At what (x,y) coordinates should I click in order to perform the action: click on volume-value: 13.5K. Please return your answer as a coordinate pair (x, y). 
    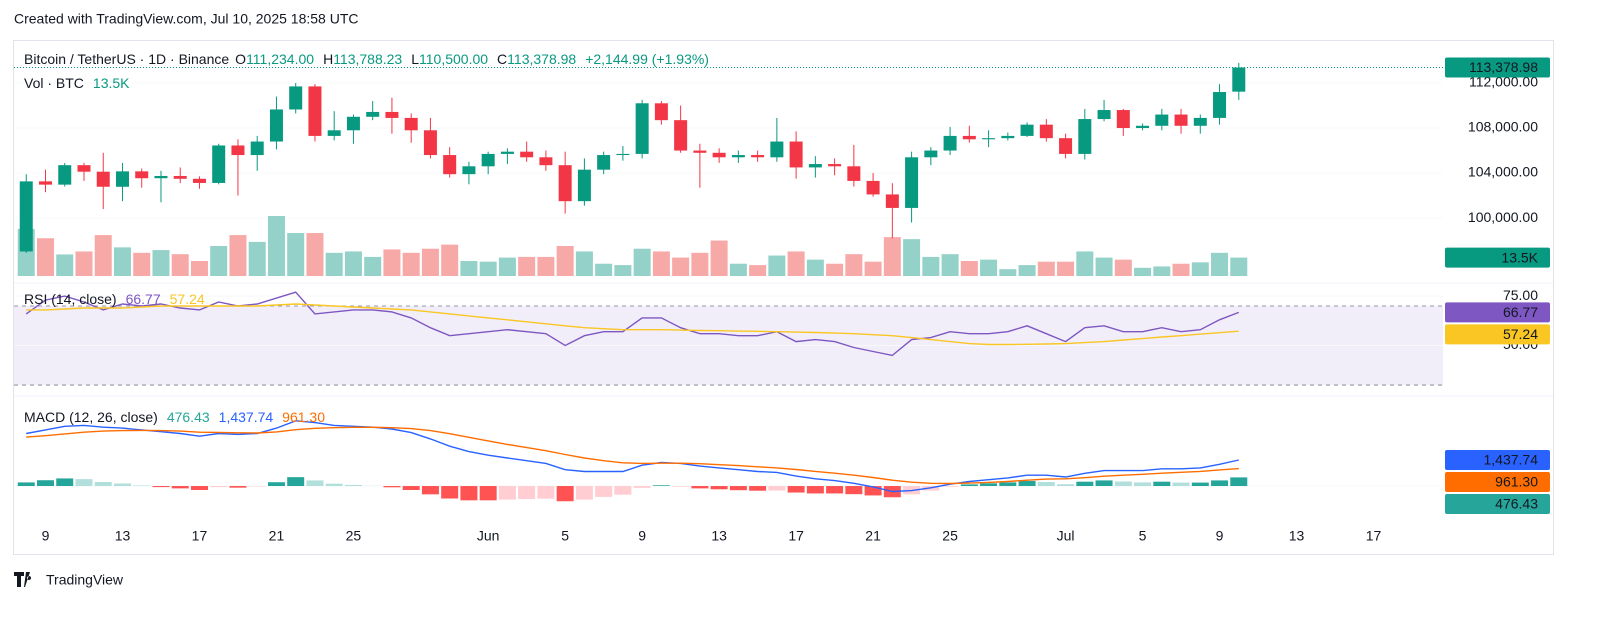
    Looking at the image, I should click on (111, 83).